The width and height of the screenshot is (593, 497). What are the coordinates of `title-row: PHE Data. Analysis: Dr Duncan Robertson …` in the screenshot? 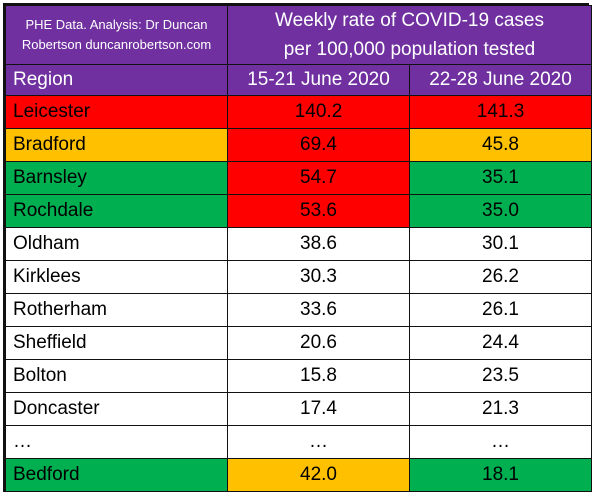 It's located at (299, 35).